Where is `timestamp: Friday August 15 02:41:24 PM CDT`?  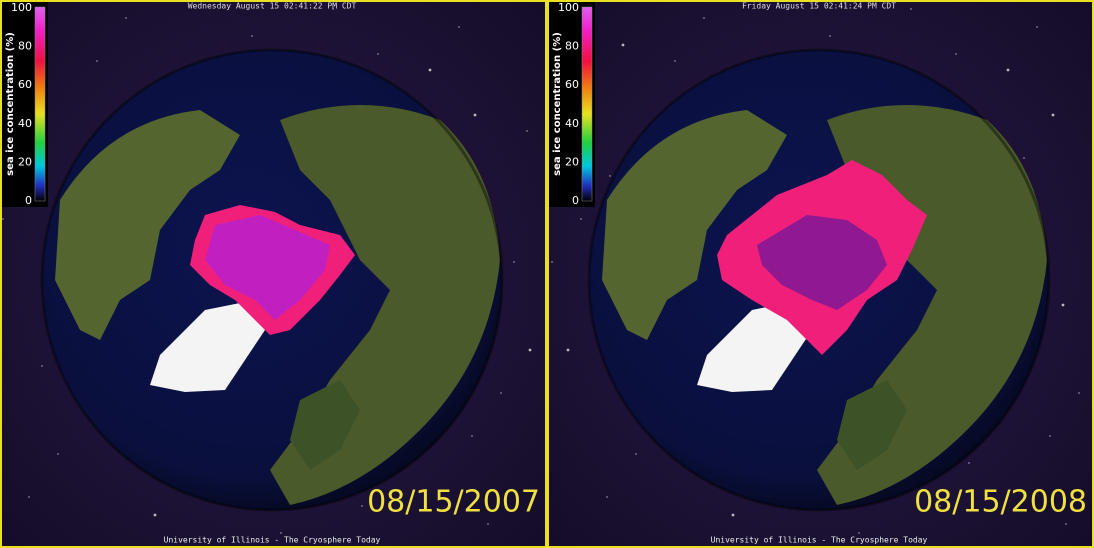 timestamp: Friday August 15 02:41:24 PM CDT is located at coordinates (819, 6).